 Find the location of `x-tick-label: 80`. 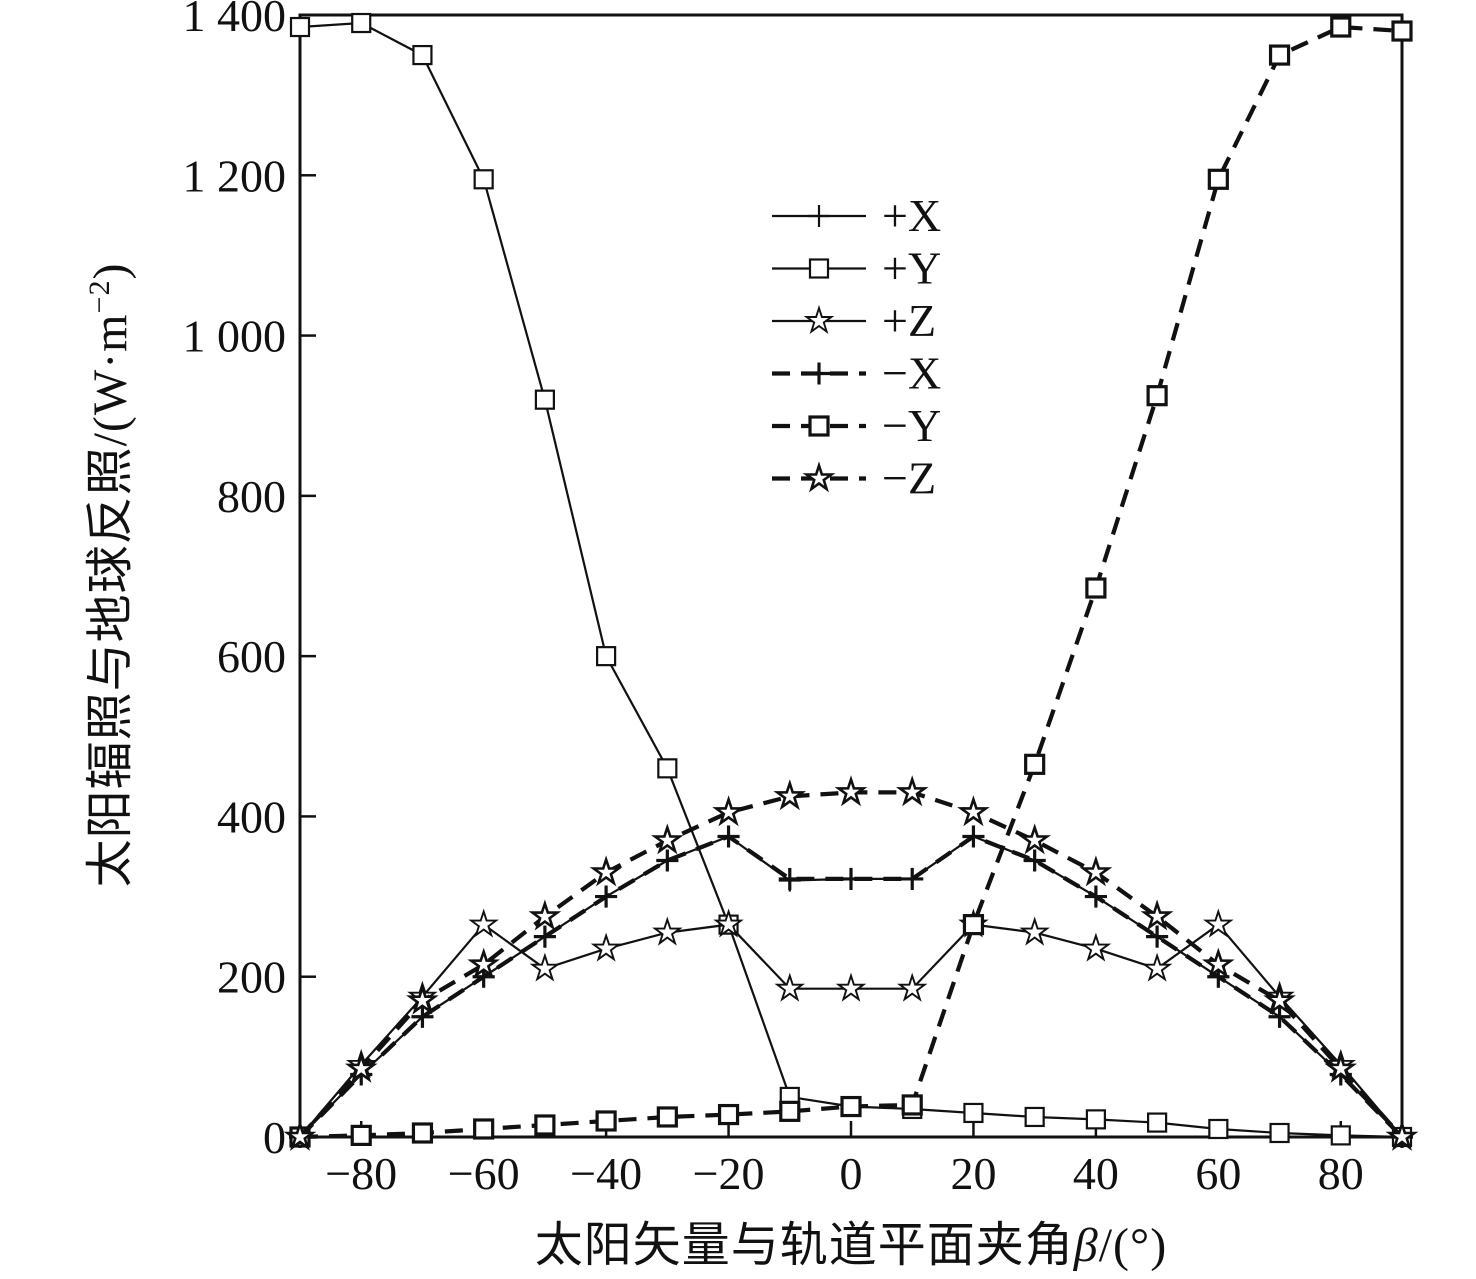

x-tick-label: 80 is located at coordinates (1341, 1173).